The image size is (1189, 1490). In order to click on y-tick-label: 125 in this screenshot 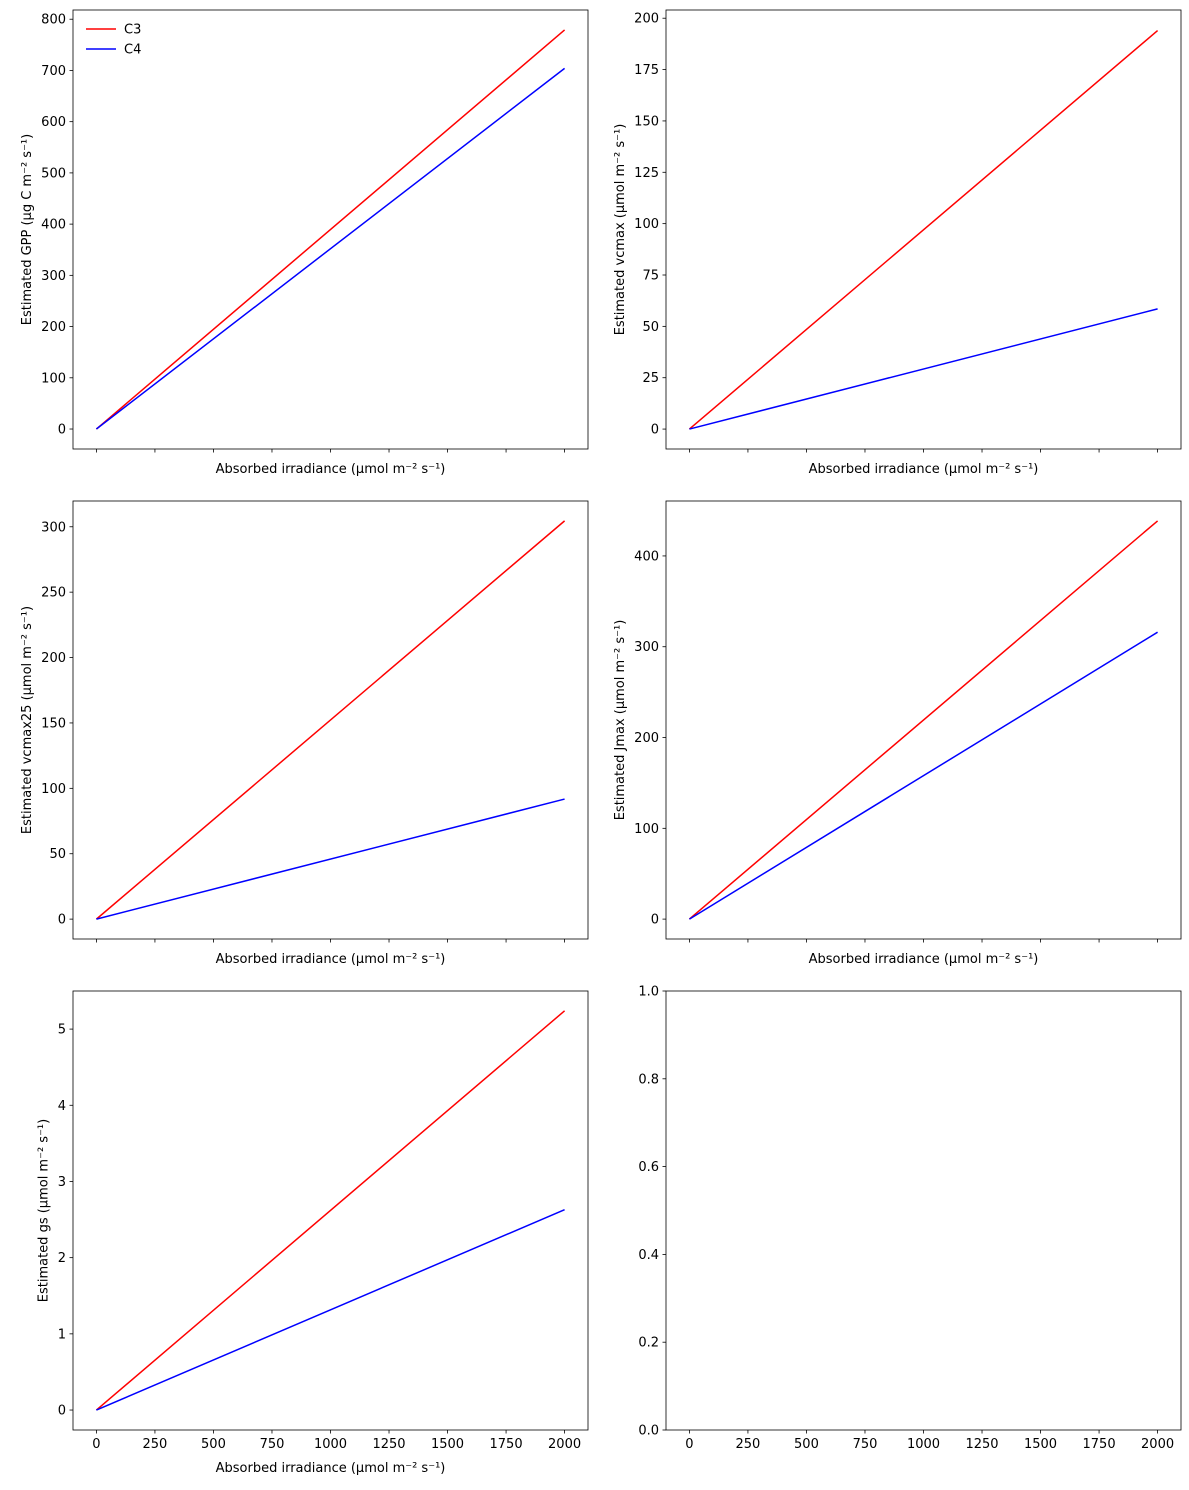, I will do `click(646, 173)`.